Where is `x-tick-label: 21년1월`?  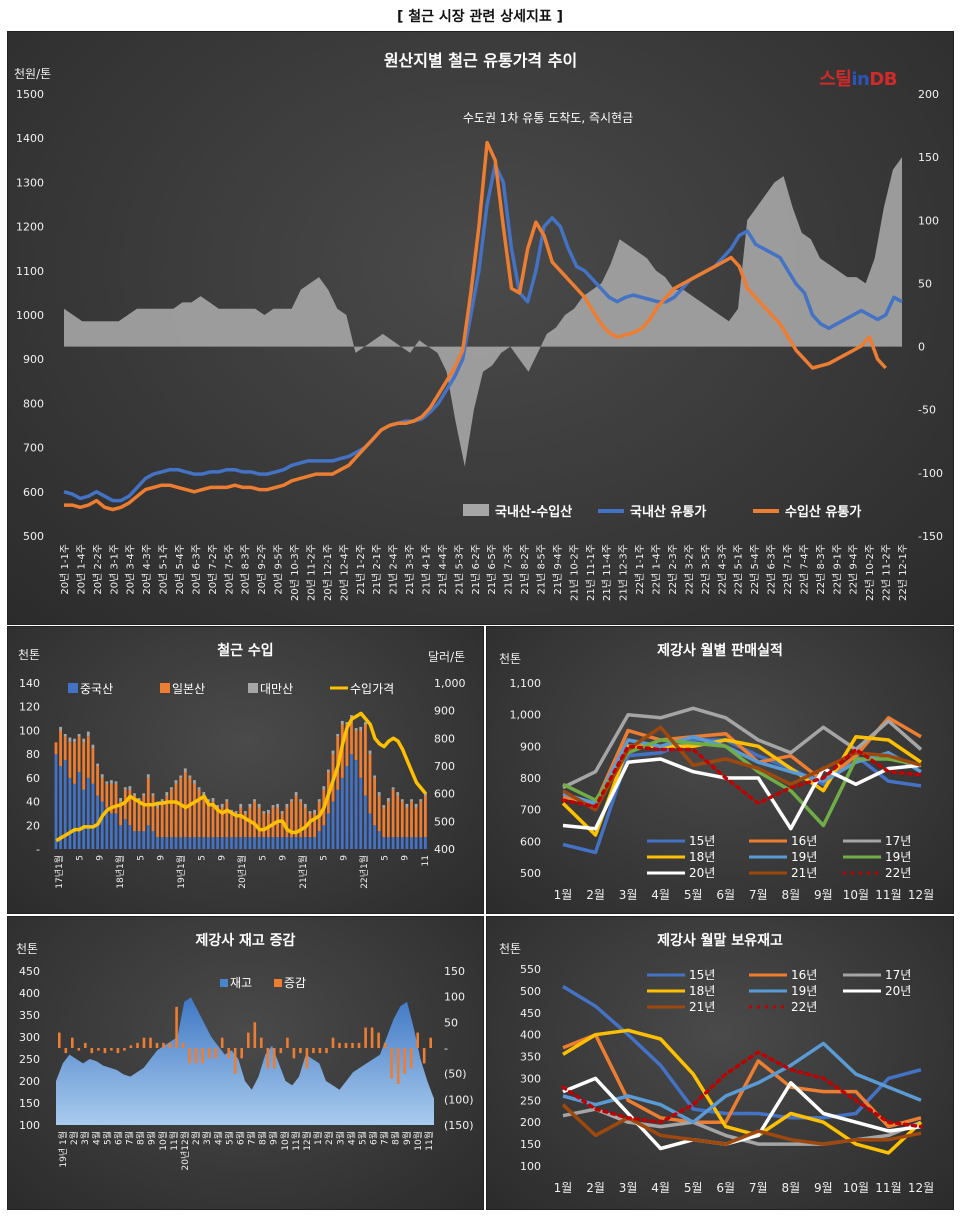
x-tick-label: 21년1월 is located at coordinates (303, 872).